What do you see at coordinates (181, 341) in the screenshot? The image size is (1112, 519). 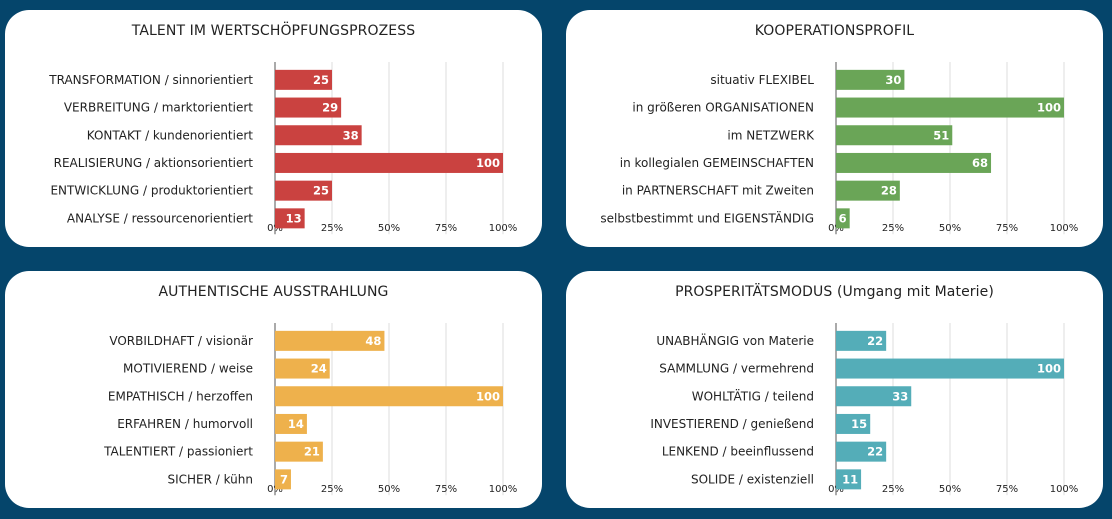 I see `category-label: VORBILDHAFT / visionär` at bounding box center [181, 341].